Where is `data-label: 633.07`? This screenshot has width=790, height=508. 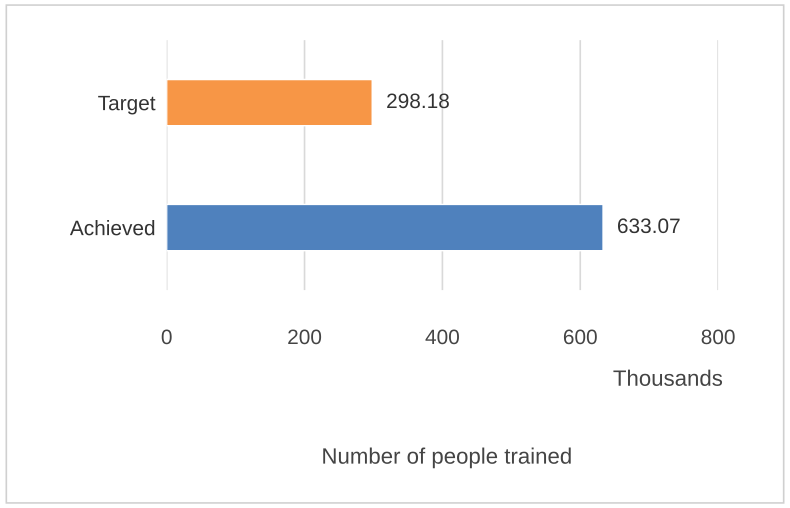
data-label: 633.07 is located at coordinates (649, 226).